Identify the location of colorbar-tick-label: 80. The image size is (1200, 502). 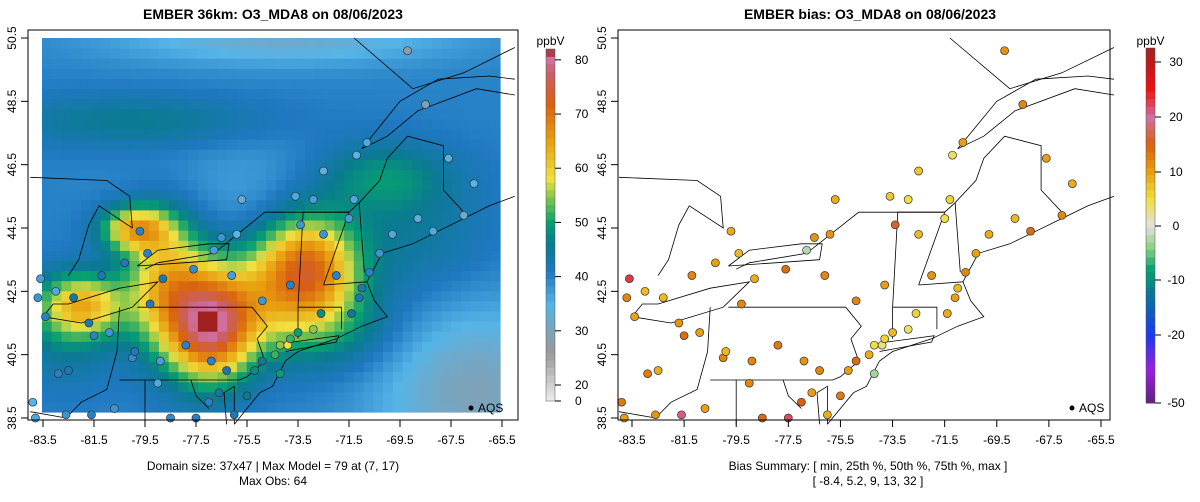
(582, 60).